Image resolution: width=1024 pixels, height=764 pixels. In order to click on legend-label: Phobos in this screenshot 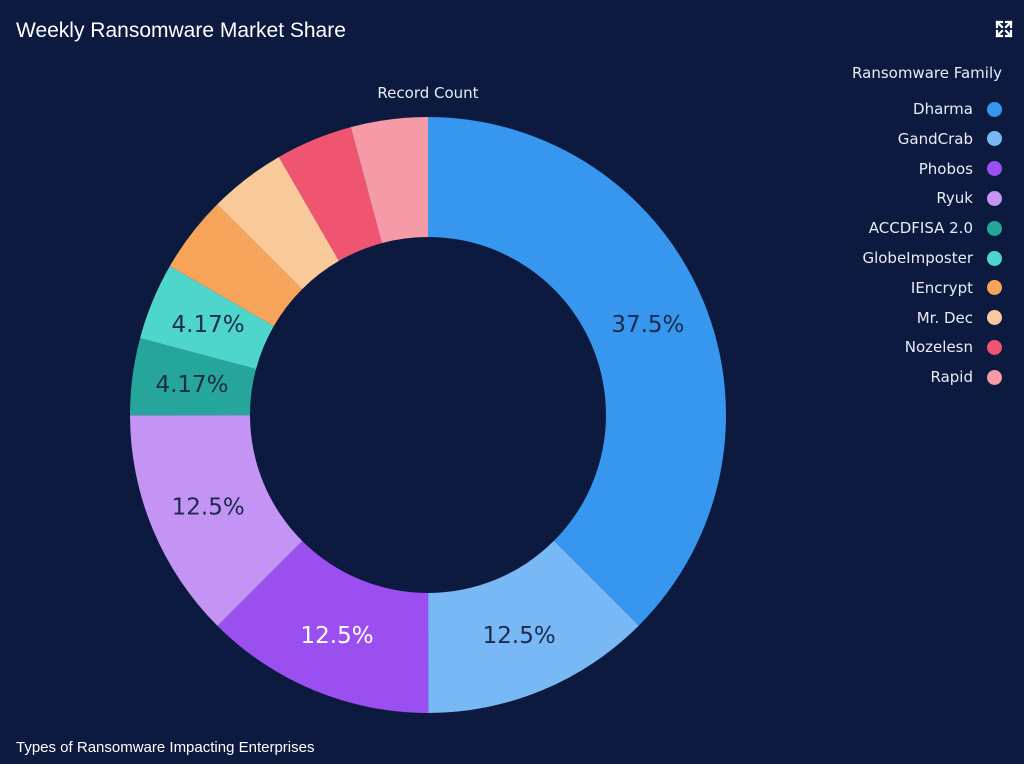, I will do `click(945, 168)`.